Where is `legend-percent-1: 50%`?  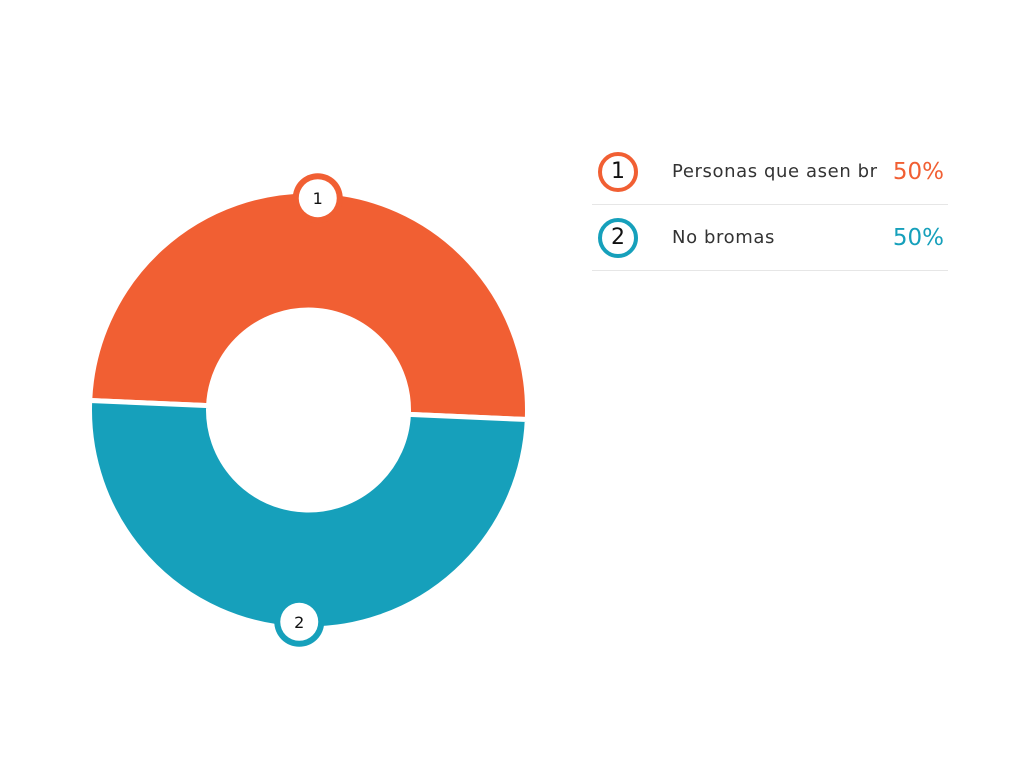 legend-percent-1: 50% is located at coordinates (918, 171).